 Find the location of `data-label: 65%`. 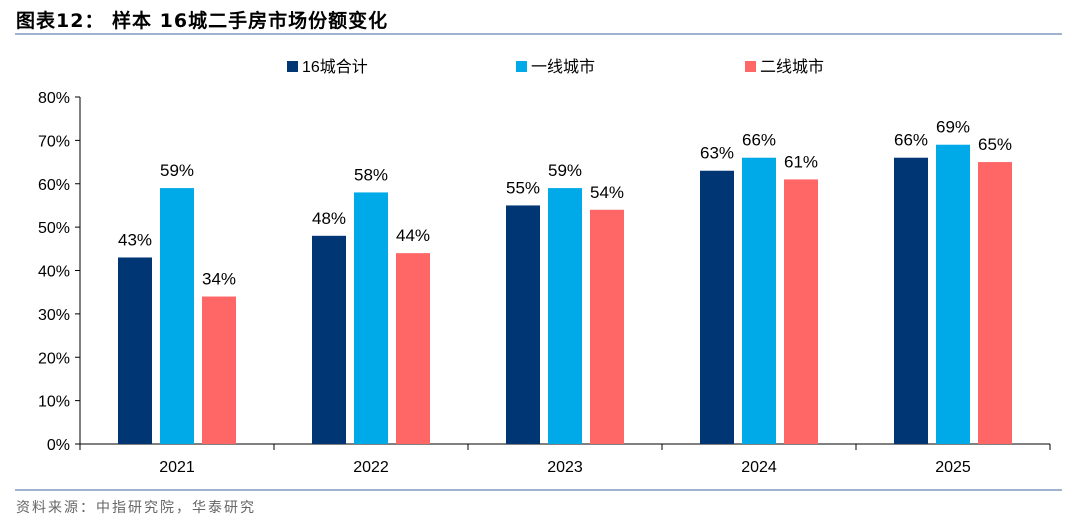

data-label: 65% is located at coordinates (995, 144).